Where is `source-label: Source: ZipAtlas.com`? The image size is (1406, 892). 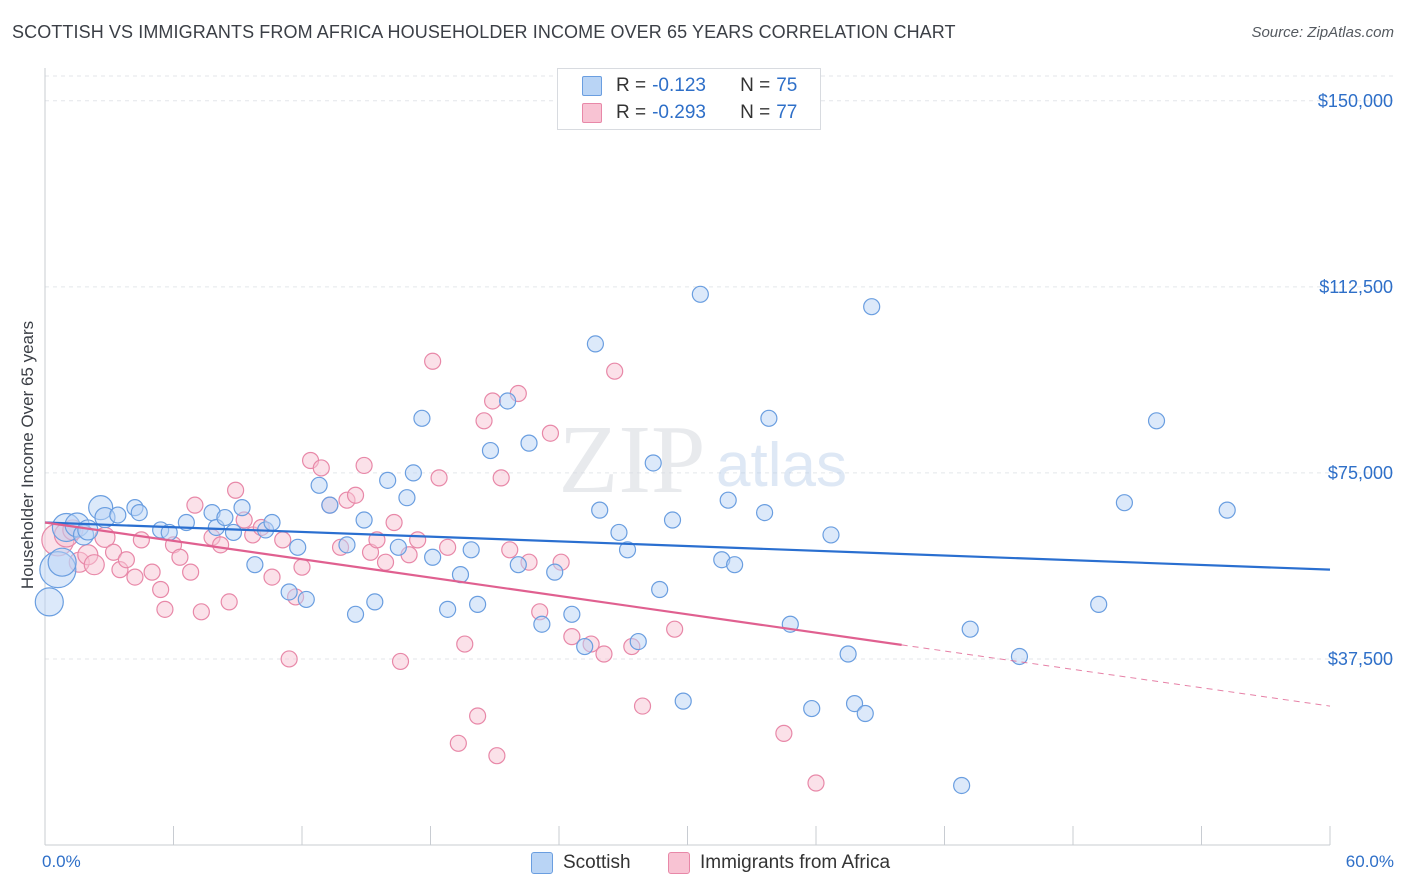
source-label: Source: ZipAtlas.com is located at coordinates (1322, 32).